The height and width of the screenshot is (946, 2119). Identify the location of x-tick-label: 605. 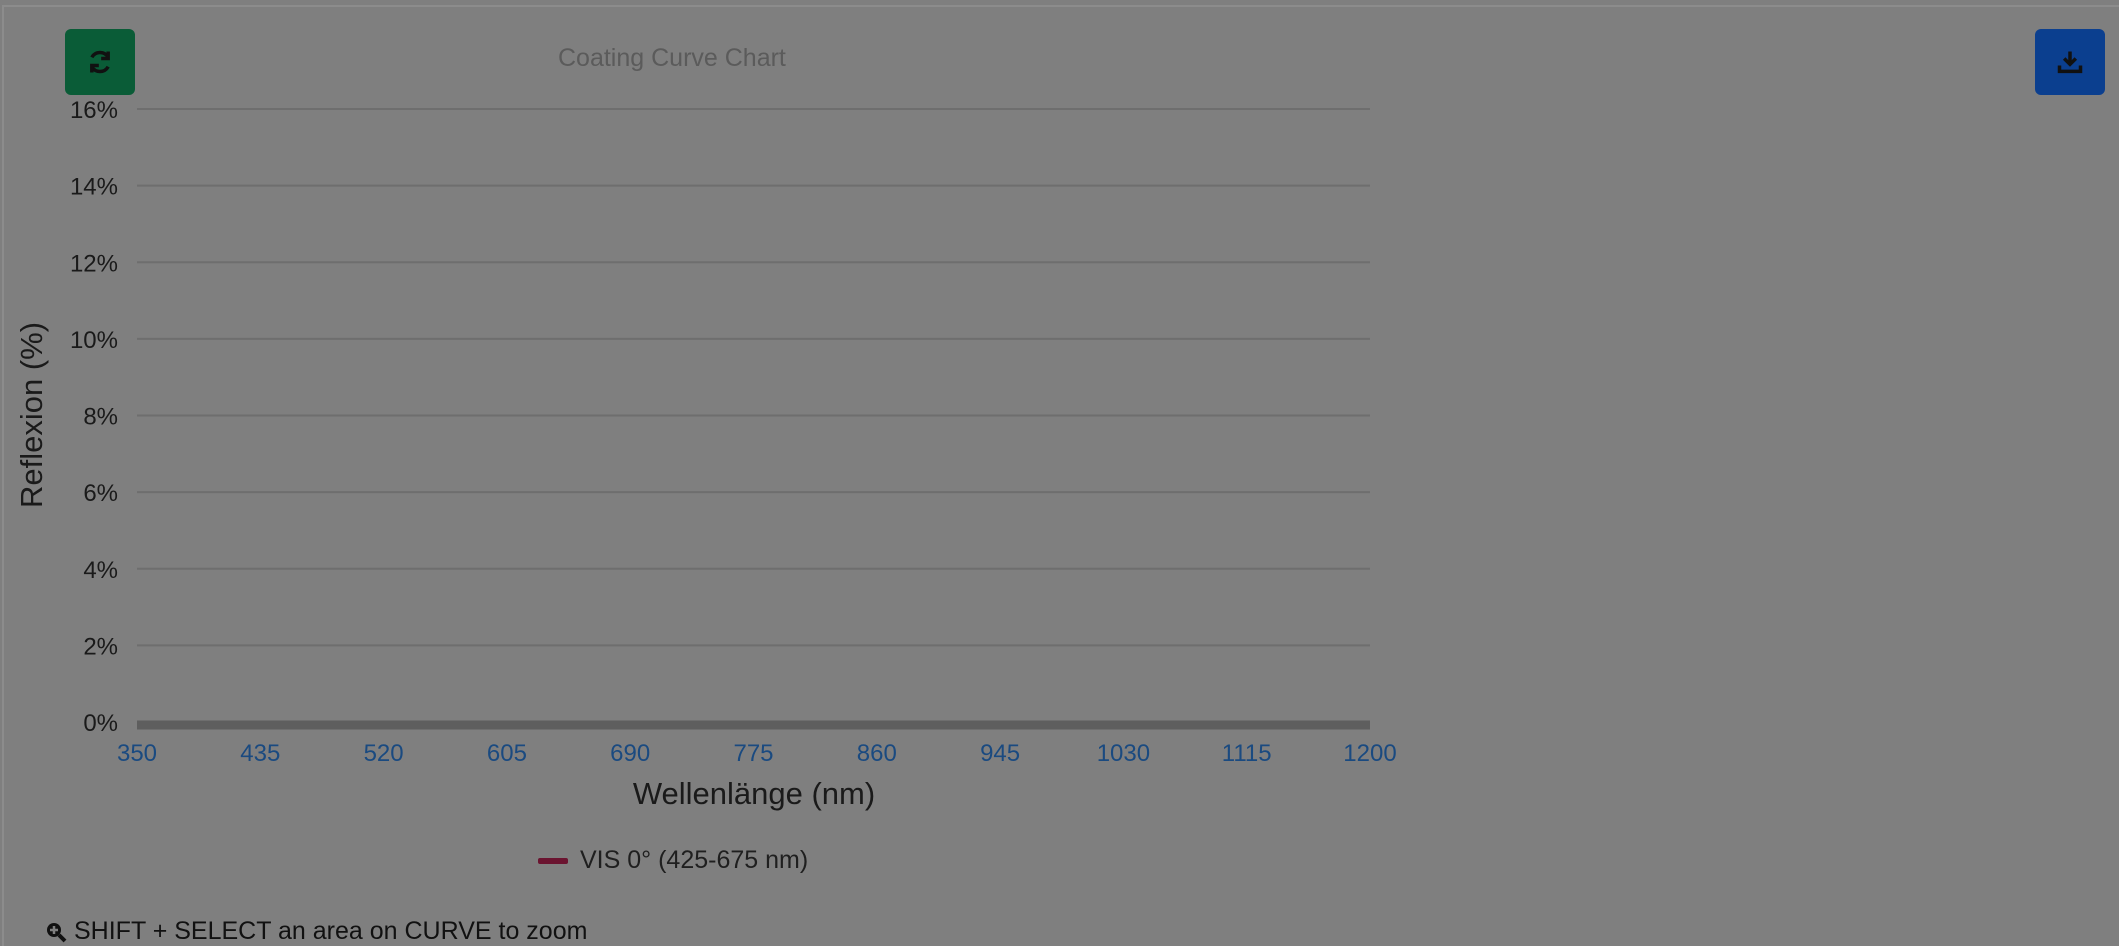
(507, 753).